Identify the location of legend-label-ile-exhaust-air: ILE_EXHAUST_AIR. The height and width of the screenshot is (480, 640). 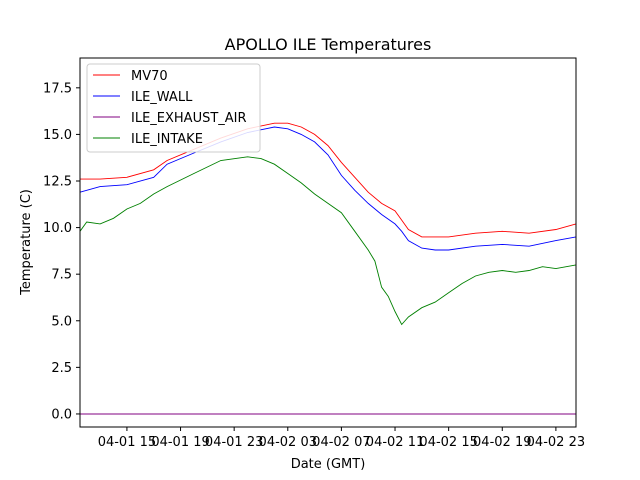
(189, 118).